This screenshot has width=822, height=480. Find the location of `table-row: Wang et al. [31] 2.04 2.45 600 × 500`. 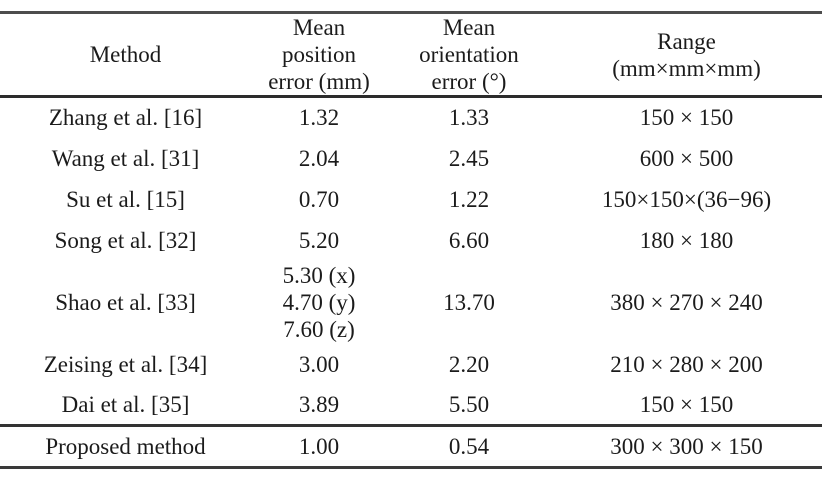

table-row: Wang et al. [31] 2.04 2.45 600 × 500 is located at coordinates (411, 158).